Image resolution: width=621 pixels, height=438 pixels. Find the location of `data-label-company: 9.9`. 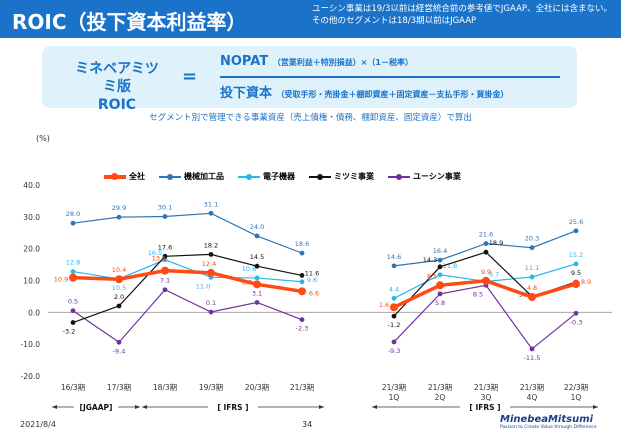

data-label-company: 9.9 is located at coordinates (486, 272).